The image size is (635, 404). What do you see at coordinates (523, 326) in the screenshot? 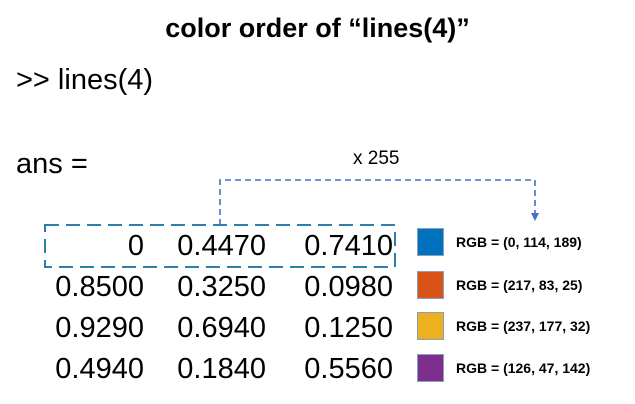
I see `rgb-label-yellow: RGB = (237, 177, 32)` at bounding box center [523, 326].